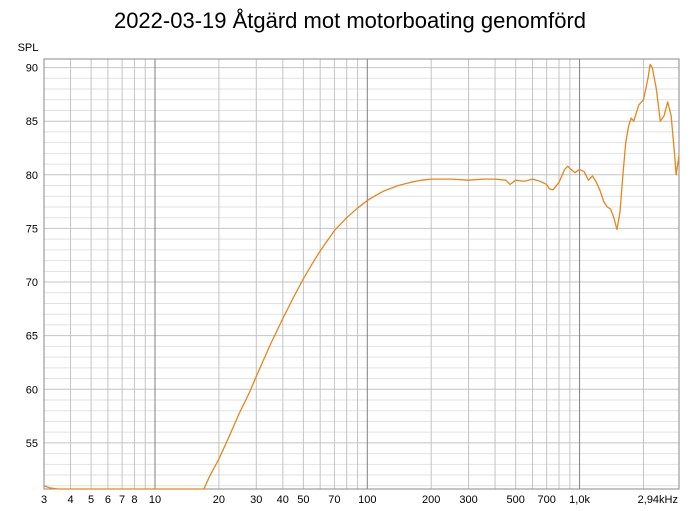 The width and height of the screenshot is (700, 511). Describe the element at coordinates (122, 500) in the screenshot. I see `x-tick-label: 7` at that location.